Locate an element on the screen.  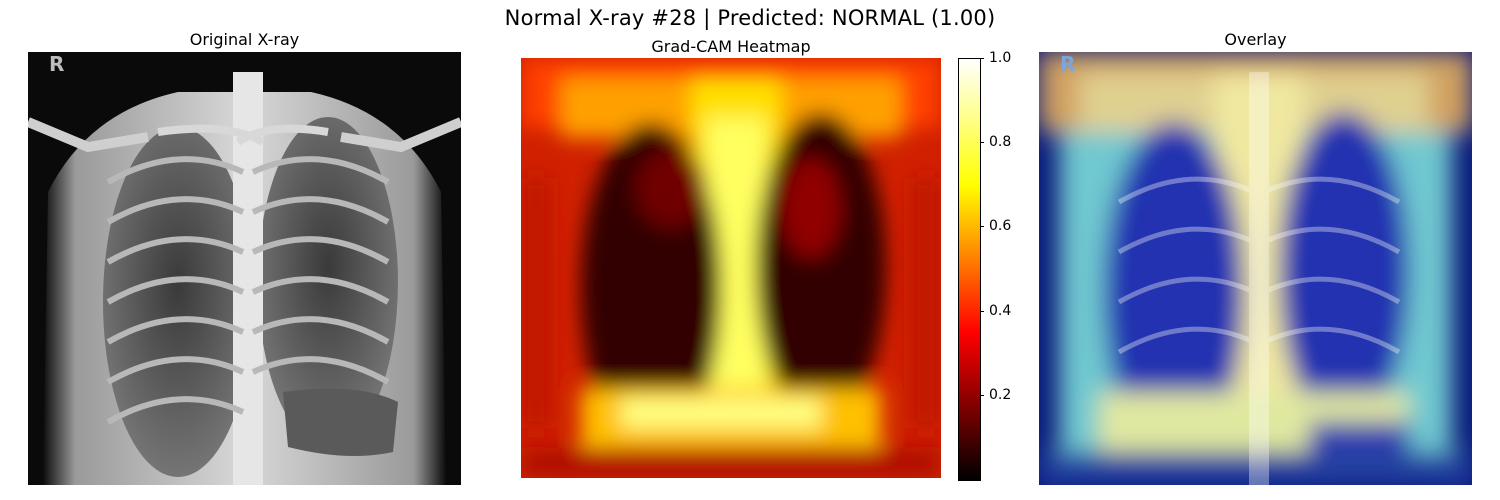
colorbar is located at coordinates (969, 269).